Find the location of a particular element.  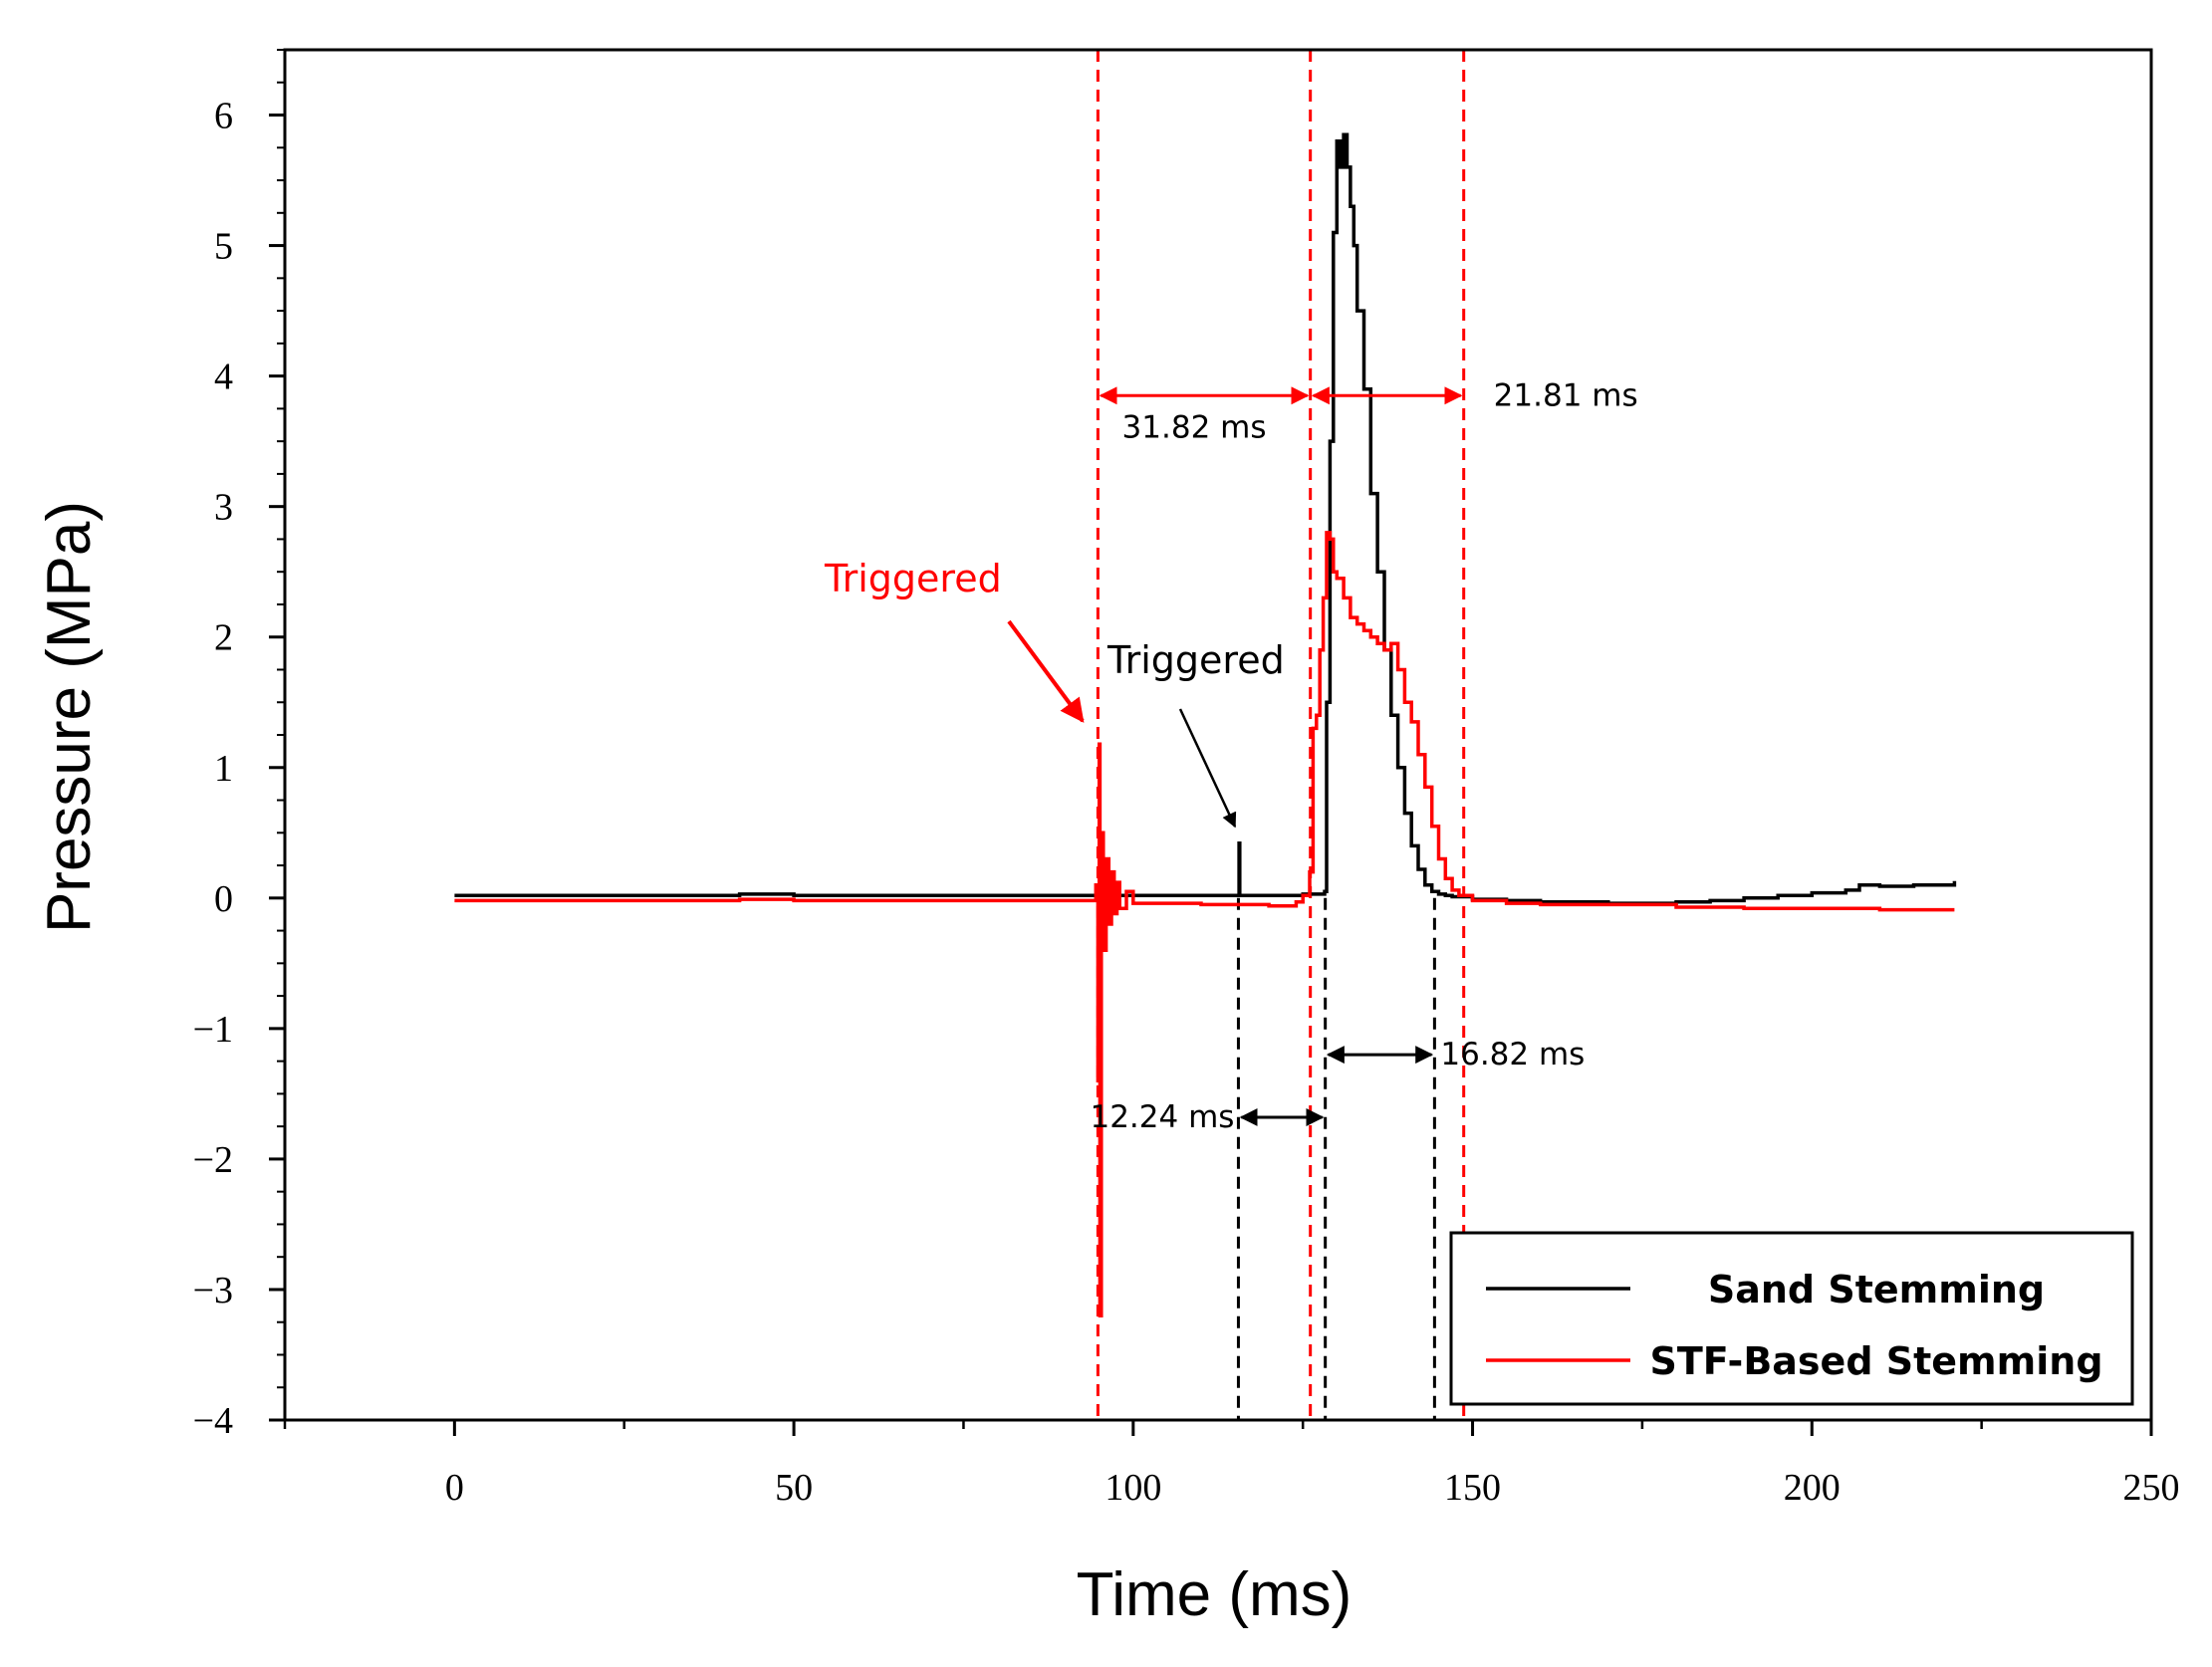

annotation-label-blk-12: 12.24 ms is located at coordinates (1162, 1117).